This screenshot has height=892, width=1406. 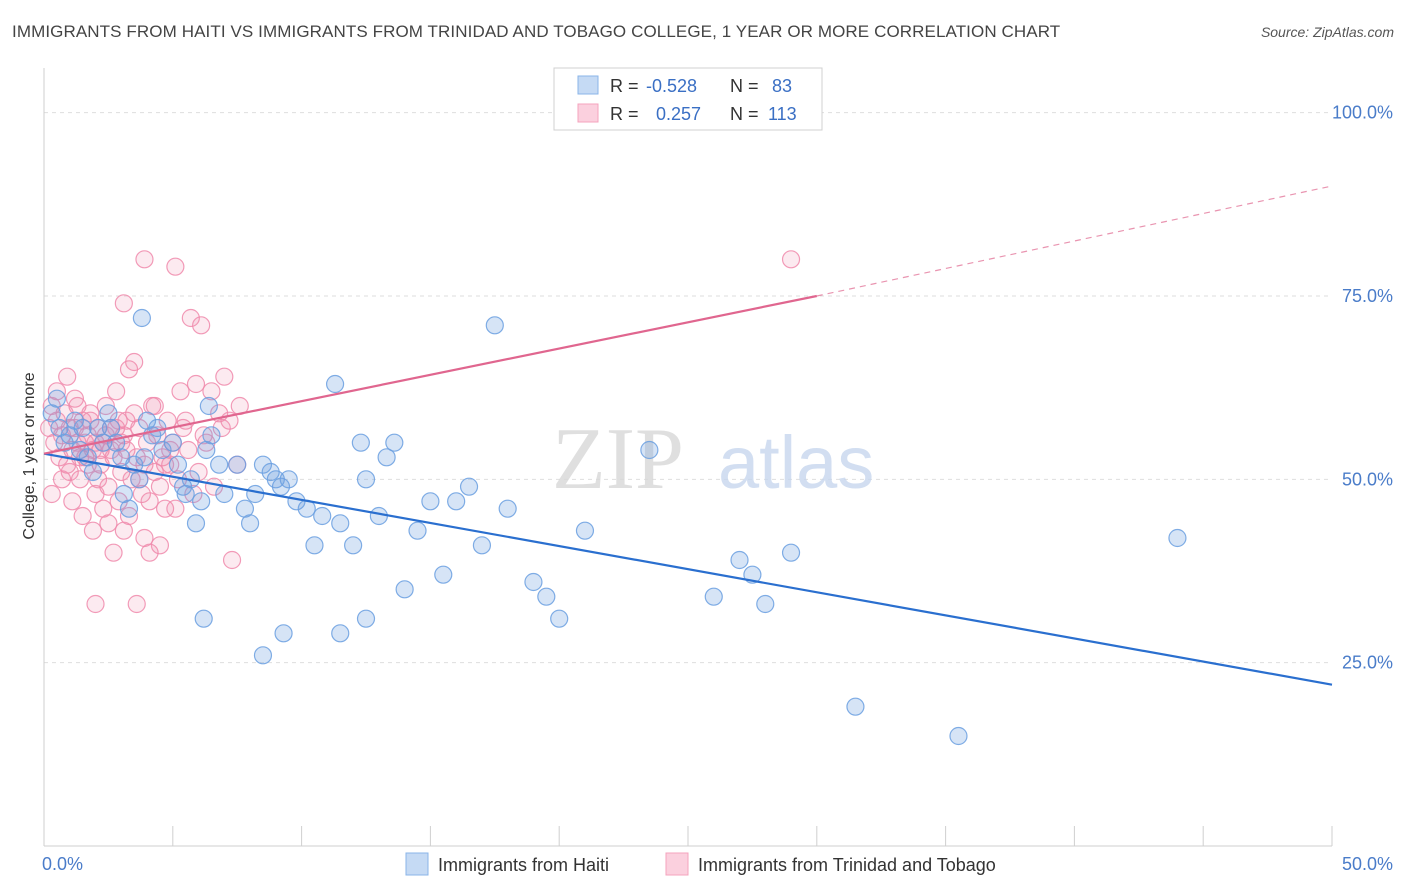 What do you see at coordinates (1367, 296) in the screenshot?
I see `y-tick-label-2: 75.0%` at bounding box center [1367, 296].